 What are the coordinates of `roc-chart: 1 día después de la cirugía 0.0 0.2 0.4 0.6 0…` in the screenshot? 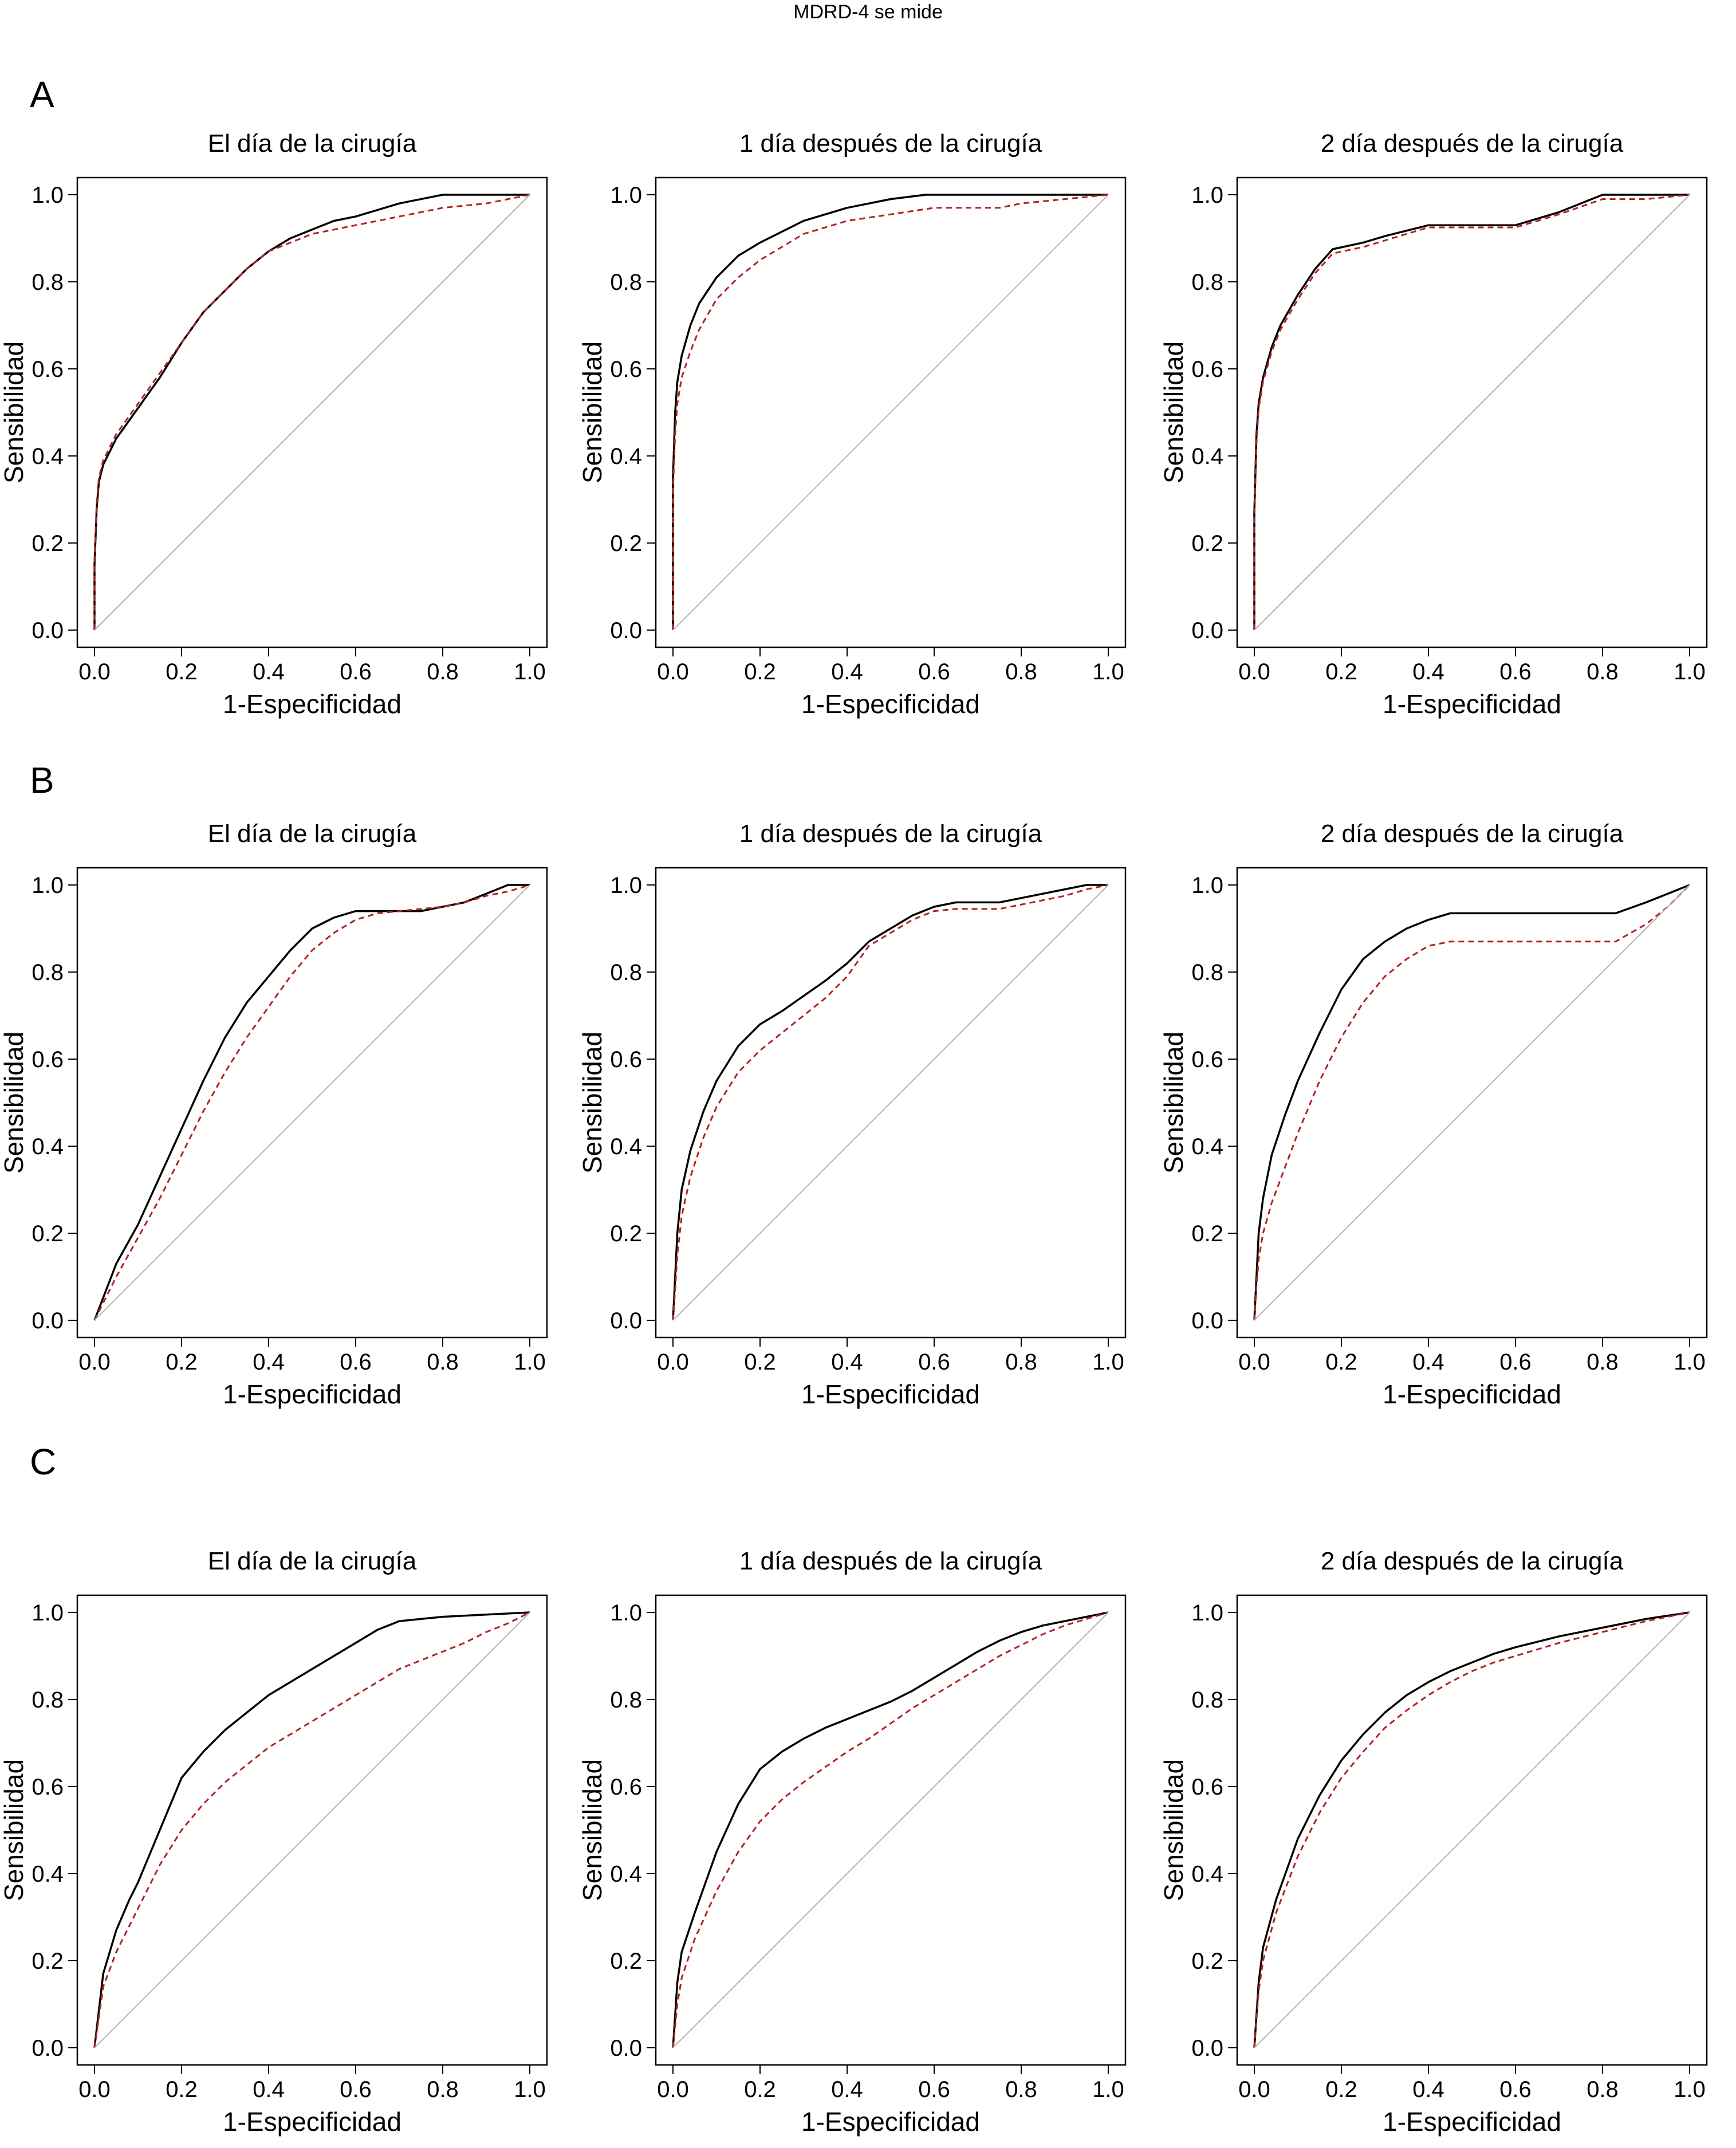 It's located at (852, 1842).